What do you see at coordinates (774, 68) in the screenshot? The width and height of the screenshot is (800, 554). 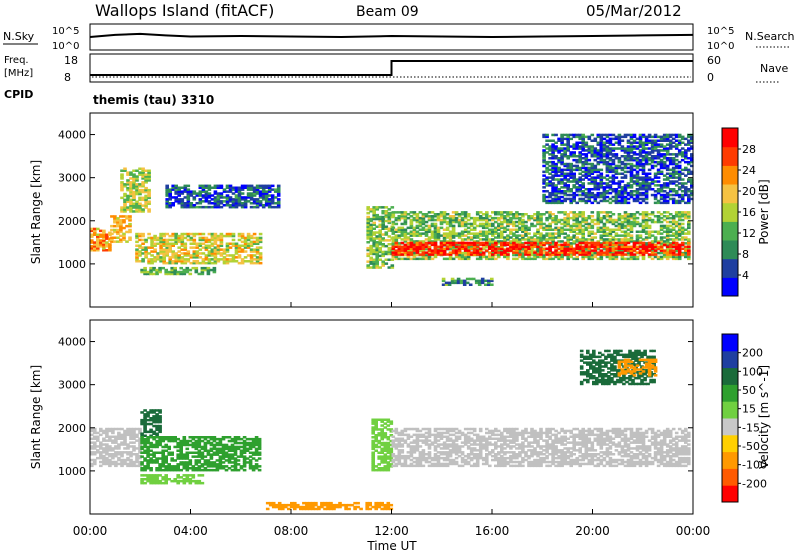 I see `nave-label: Nave` at bounding box center [774, 68].